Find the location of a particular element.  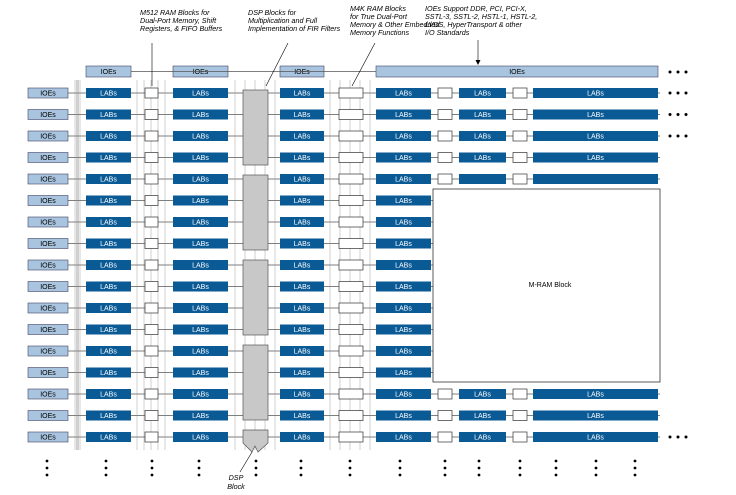

dsp-caption: Block is located at coordinates (236, 486).